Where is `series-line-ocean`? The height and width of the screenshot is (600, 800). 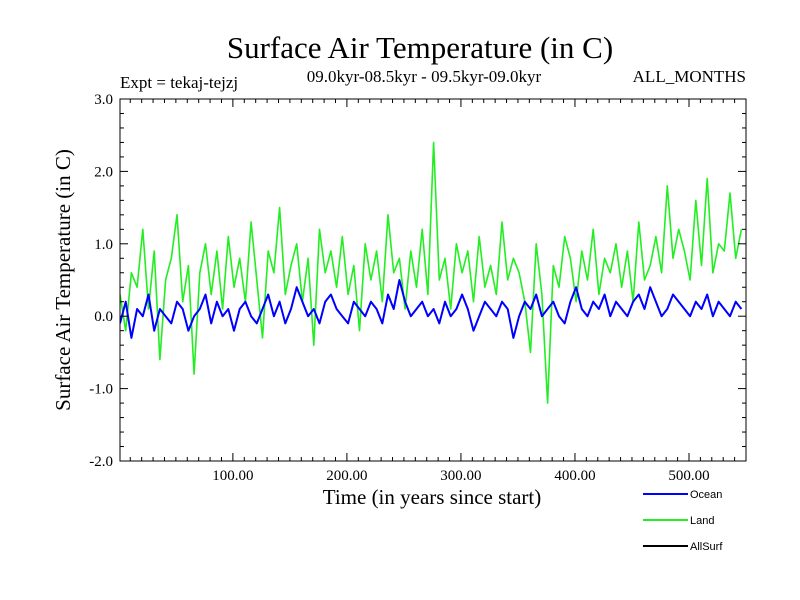
series-line-ocean is located at coordinates (431, 309).